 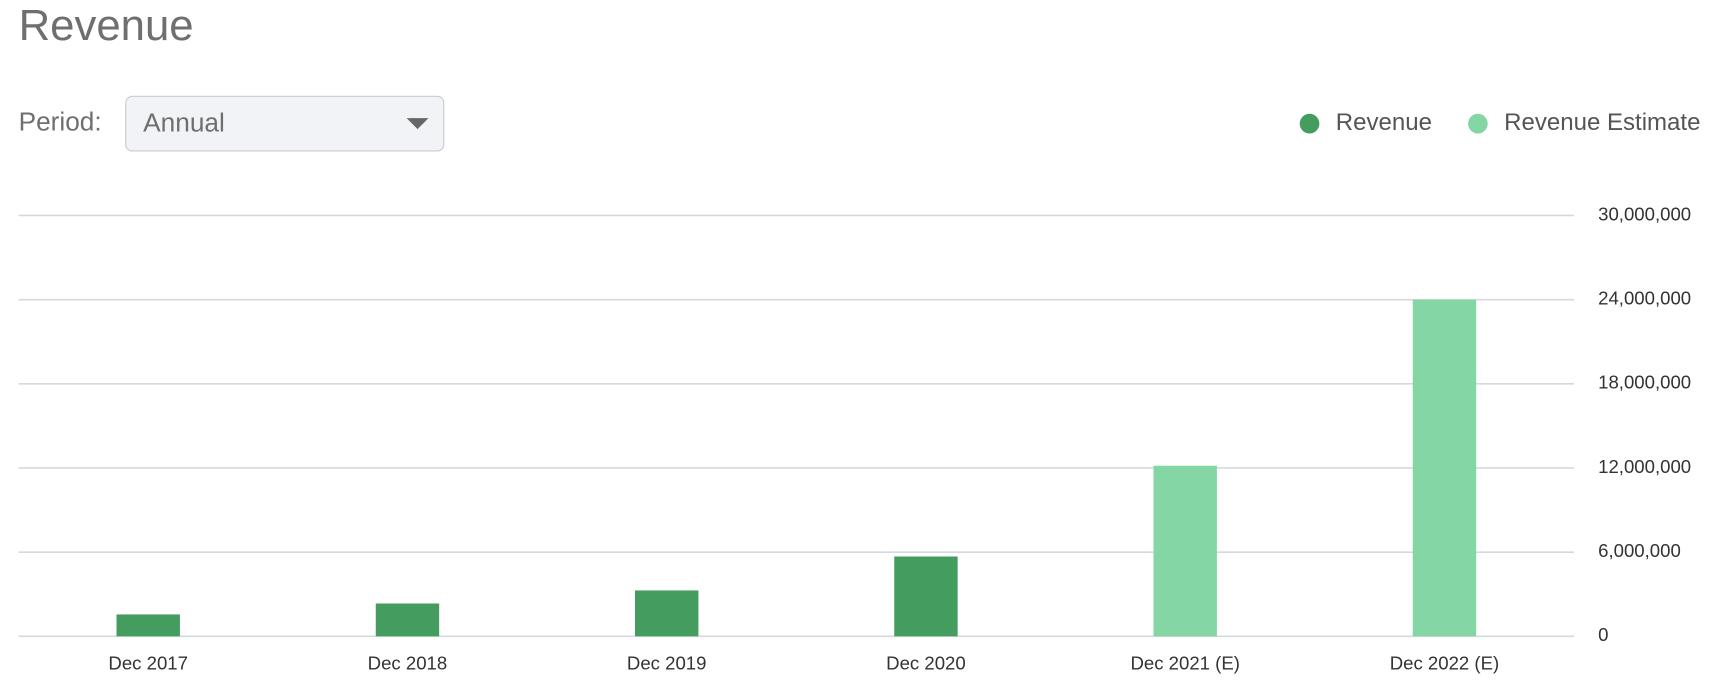 I want to click on x-tick-label: Dec 2020, so click(x=926, y=663).